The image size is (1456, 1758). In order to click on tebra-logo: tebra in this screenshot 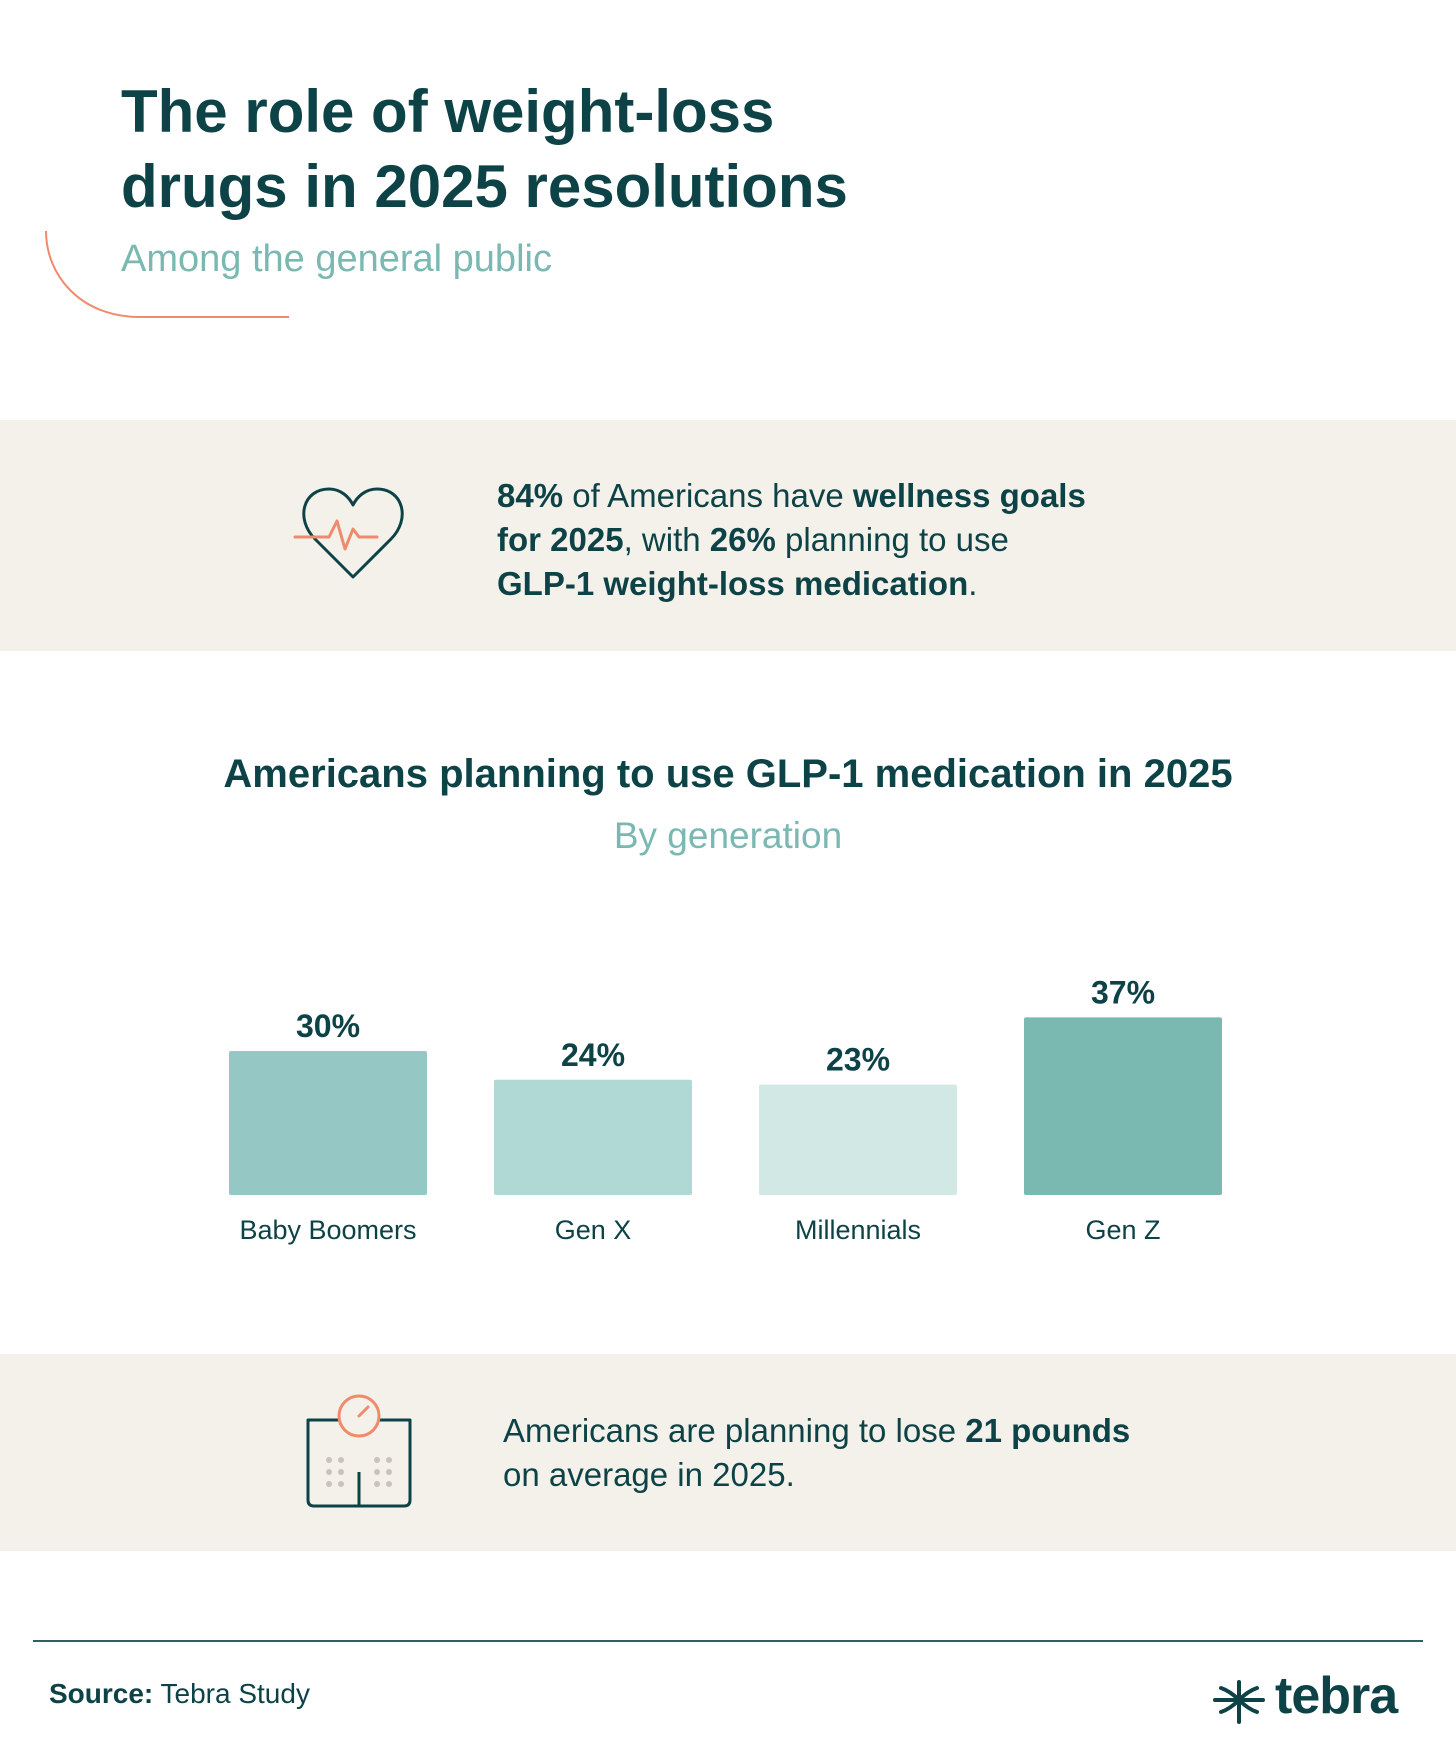, I will do `click(1313, 1697)`.